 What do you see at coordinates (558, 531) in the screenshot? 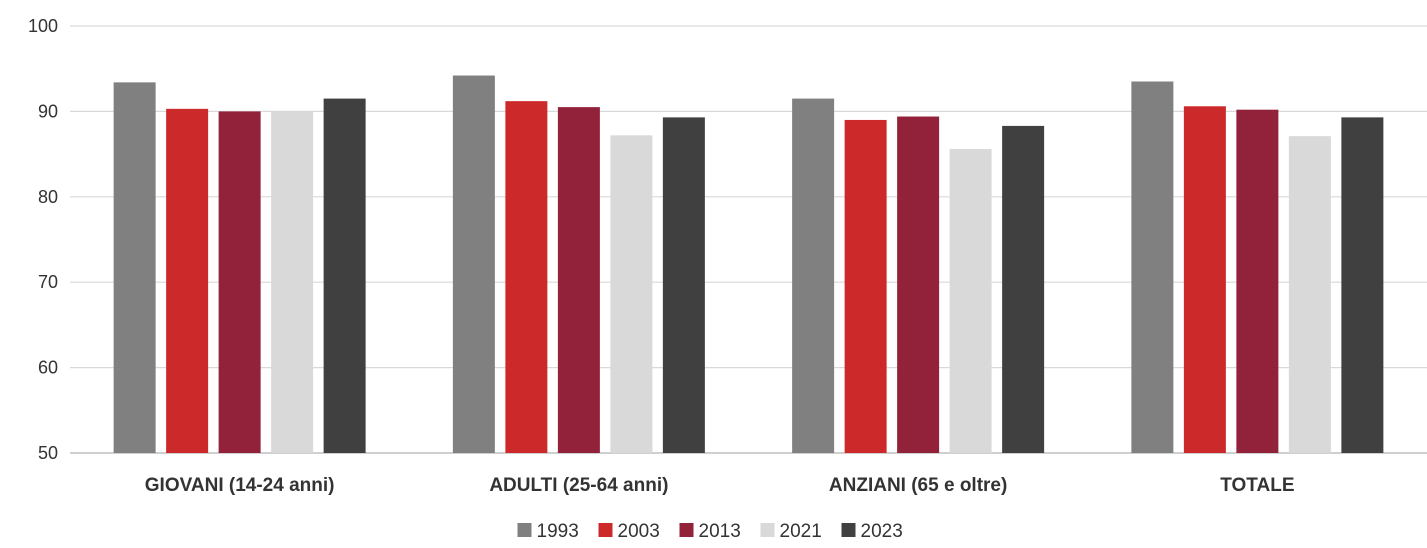
I see `legend-label: 1993` at bounding box center [558, 531].